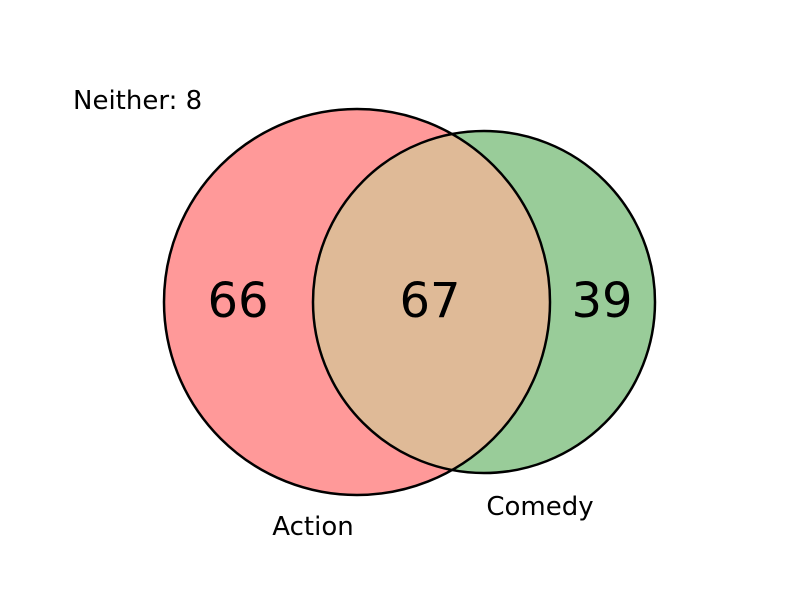  I want to click on comedy-set-label: Comedy, so click(539, 507).